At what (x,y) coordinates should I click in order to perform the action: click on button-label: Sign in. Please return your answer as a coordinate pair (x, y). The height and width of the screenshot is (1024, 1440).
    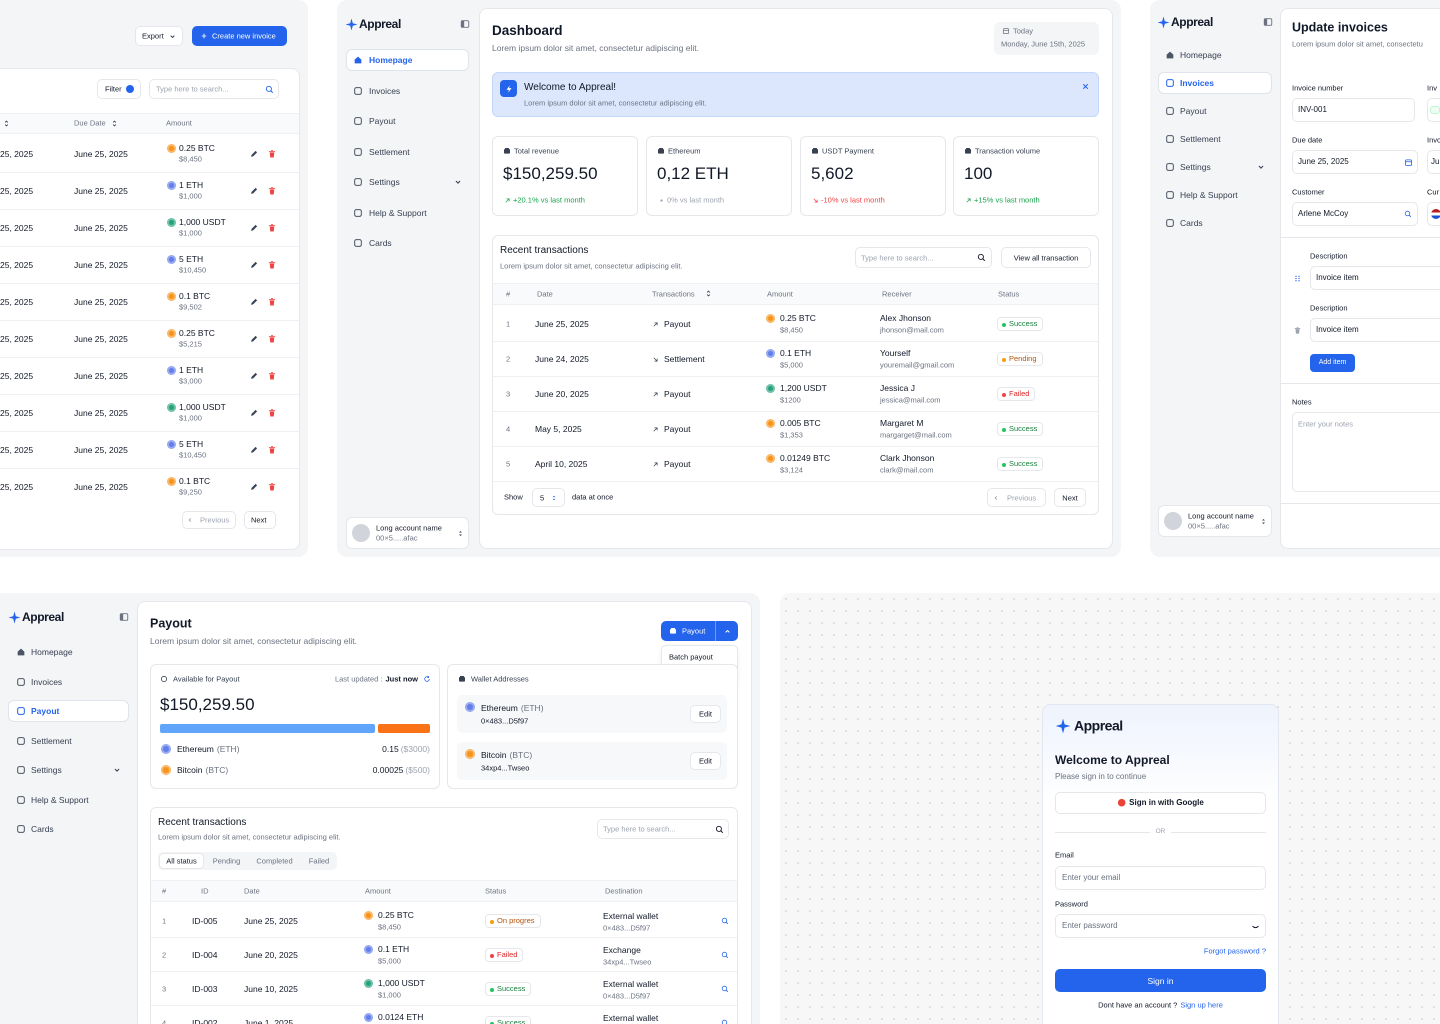
    Looking at the image, I should click on (1160, 980).